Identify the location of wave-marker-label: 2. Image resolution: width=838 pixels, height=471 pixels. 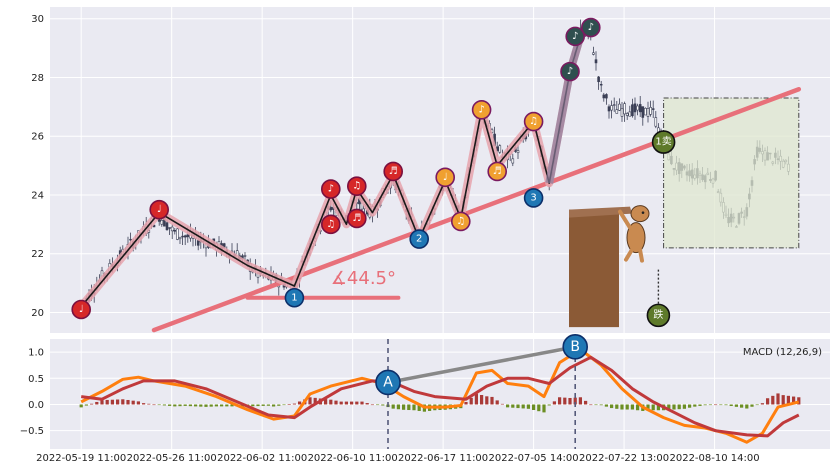
(419, 239).